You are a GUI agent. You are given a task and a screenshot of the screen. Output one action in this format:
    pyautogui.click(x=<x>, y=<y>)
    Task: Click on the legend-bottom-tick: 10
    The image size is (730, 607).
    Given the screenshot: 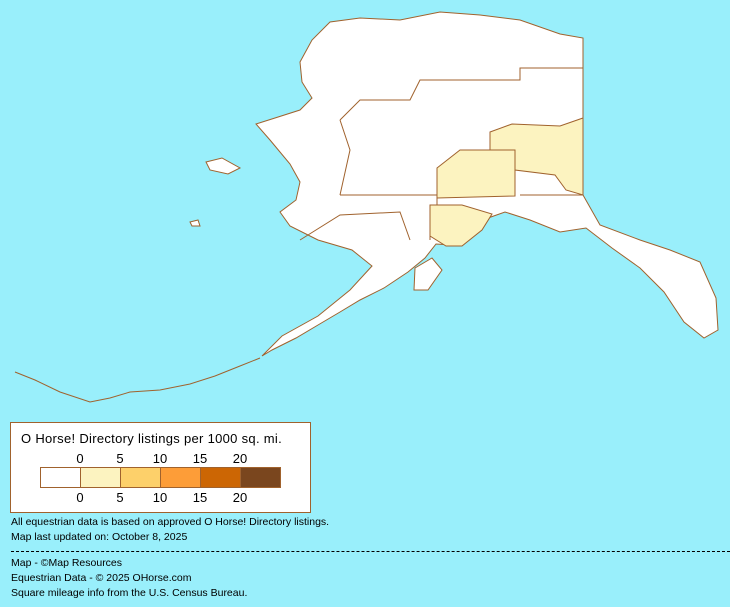 What is the action you would take?
    pyautogui.click(x=160, y=497)
    